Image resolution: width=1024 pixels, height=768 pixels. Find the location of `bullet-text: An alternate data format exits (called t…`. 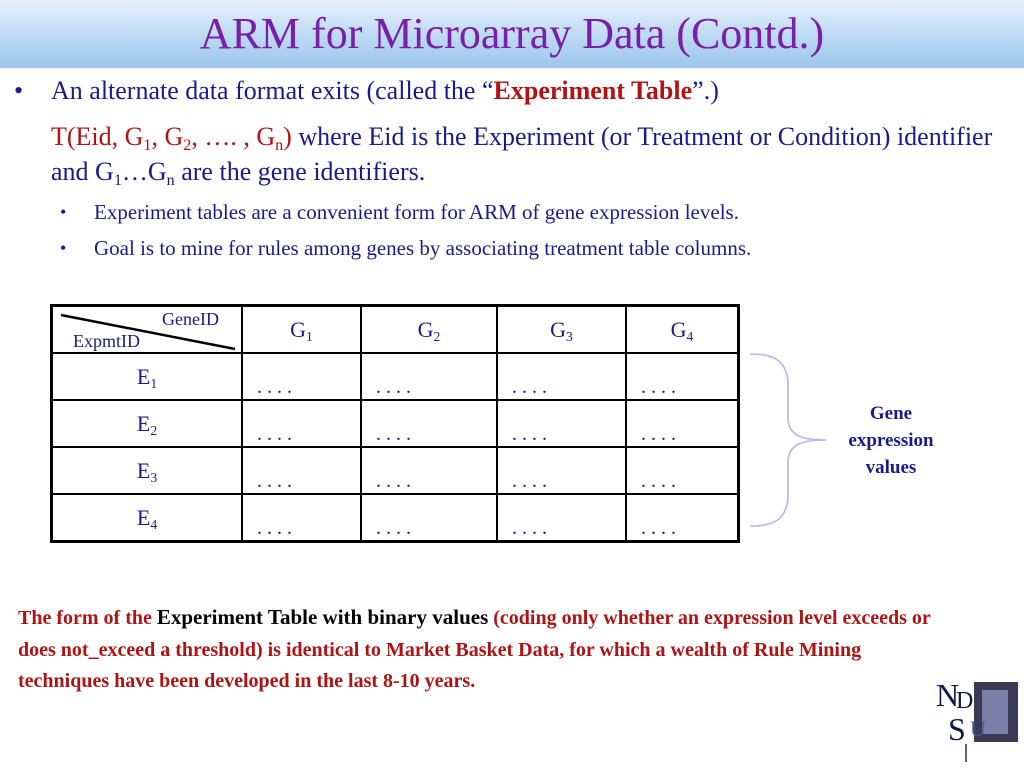

bullet-text: An alternate data format exits (called t… is located at coordinates (385, 90).